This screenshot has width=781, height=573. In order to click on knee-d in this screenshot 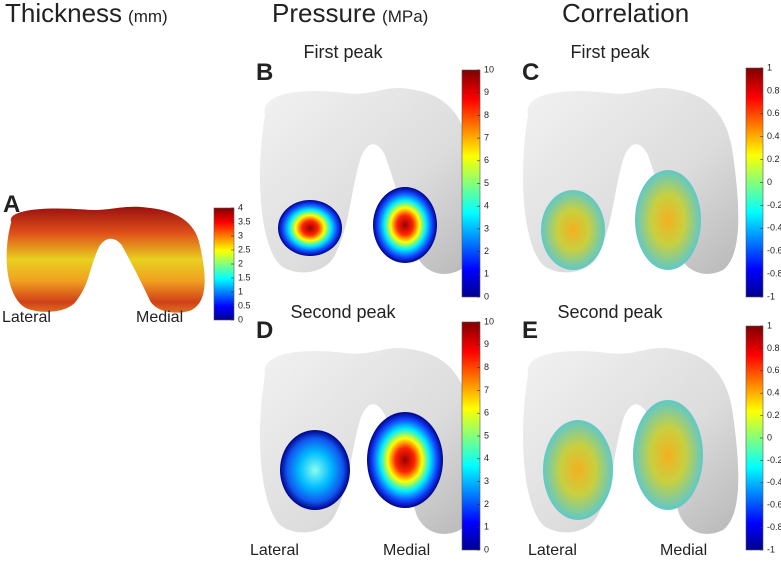, I will do `click(368, 441)`.